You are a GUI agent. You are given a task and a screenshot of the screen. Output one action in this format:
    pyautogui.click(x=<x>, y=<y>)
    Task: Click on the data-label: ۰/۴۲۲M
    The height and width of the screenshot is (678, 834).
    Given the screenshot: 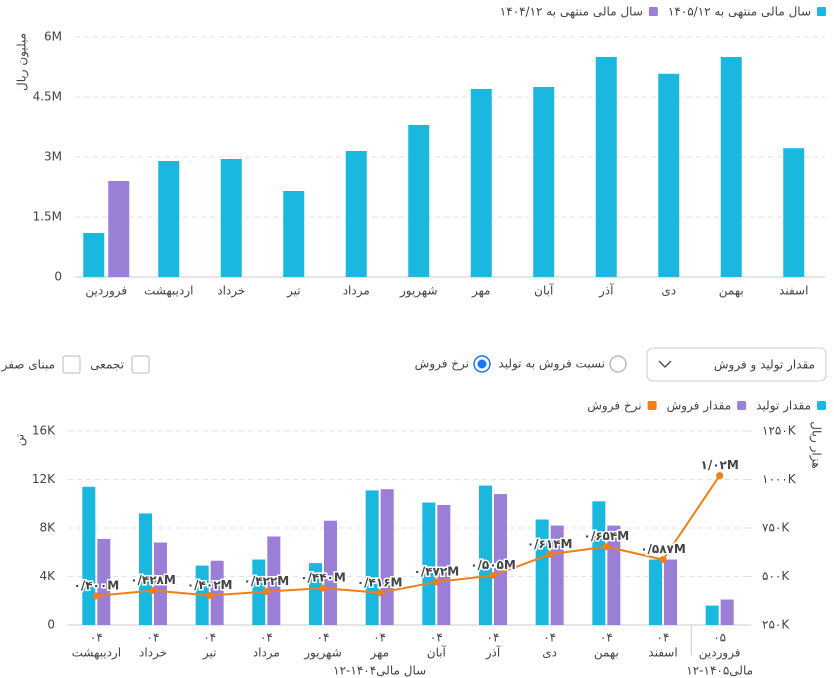 What is the action you would take?
    pyautogui.click(x=267, y=581)
    